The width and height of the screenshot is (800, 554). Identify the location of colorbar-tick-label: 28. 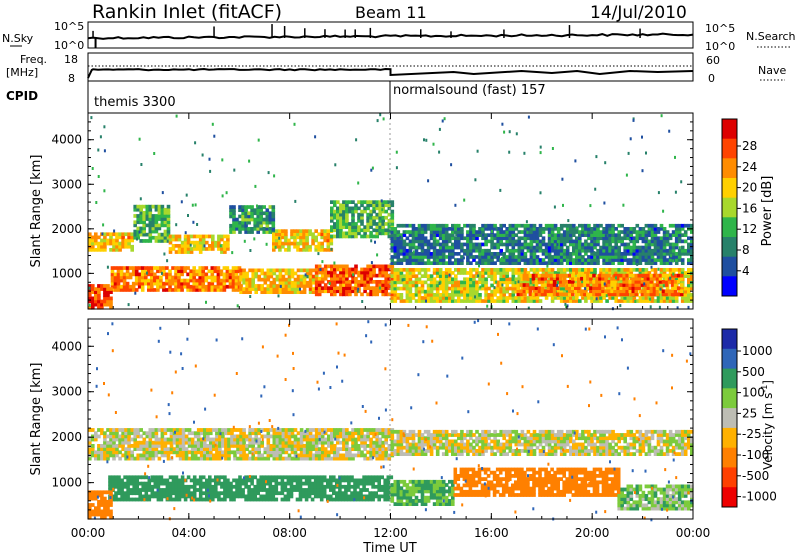
(749, 146).